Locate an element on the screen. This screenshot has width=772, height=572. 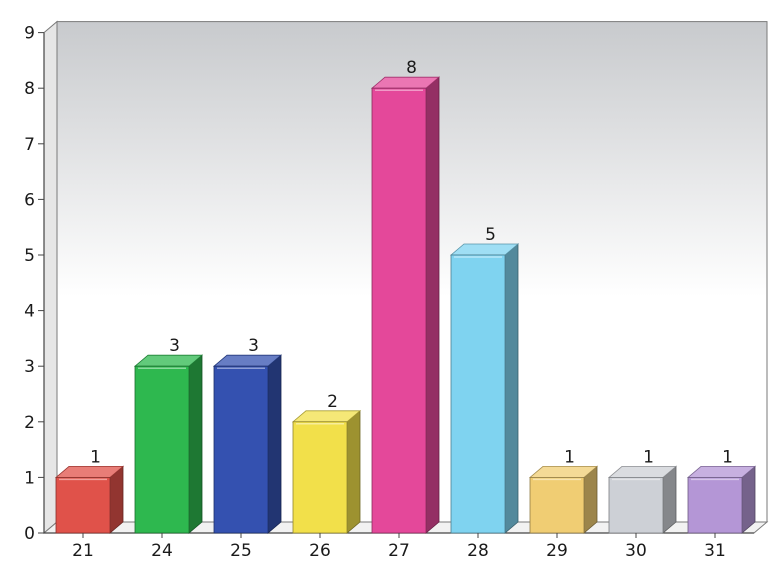
x-axis-ticks: 21 24 25 26 27 28 29 30 31 is located at coordinates (399, 547).